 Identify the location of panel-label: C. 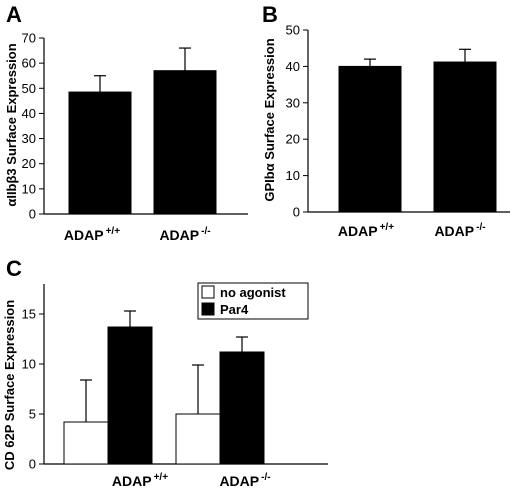
(14, 268).